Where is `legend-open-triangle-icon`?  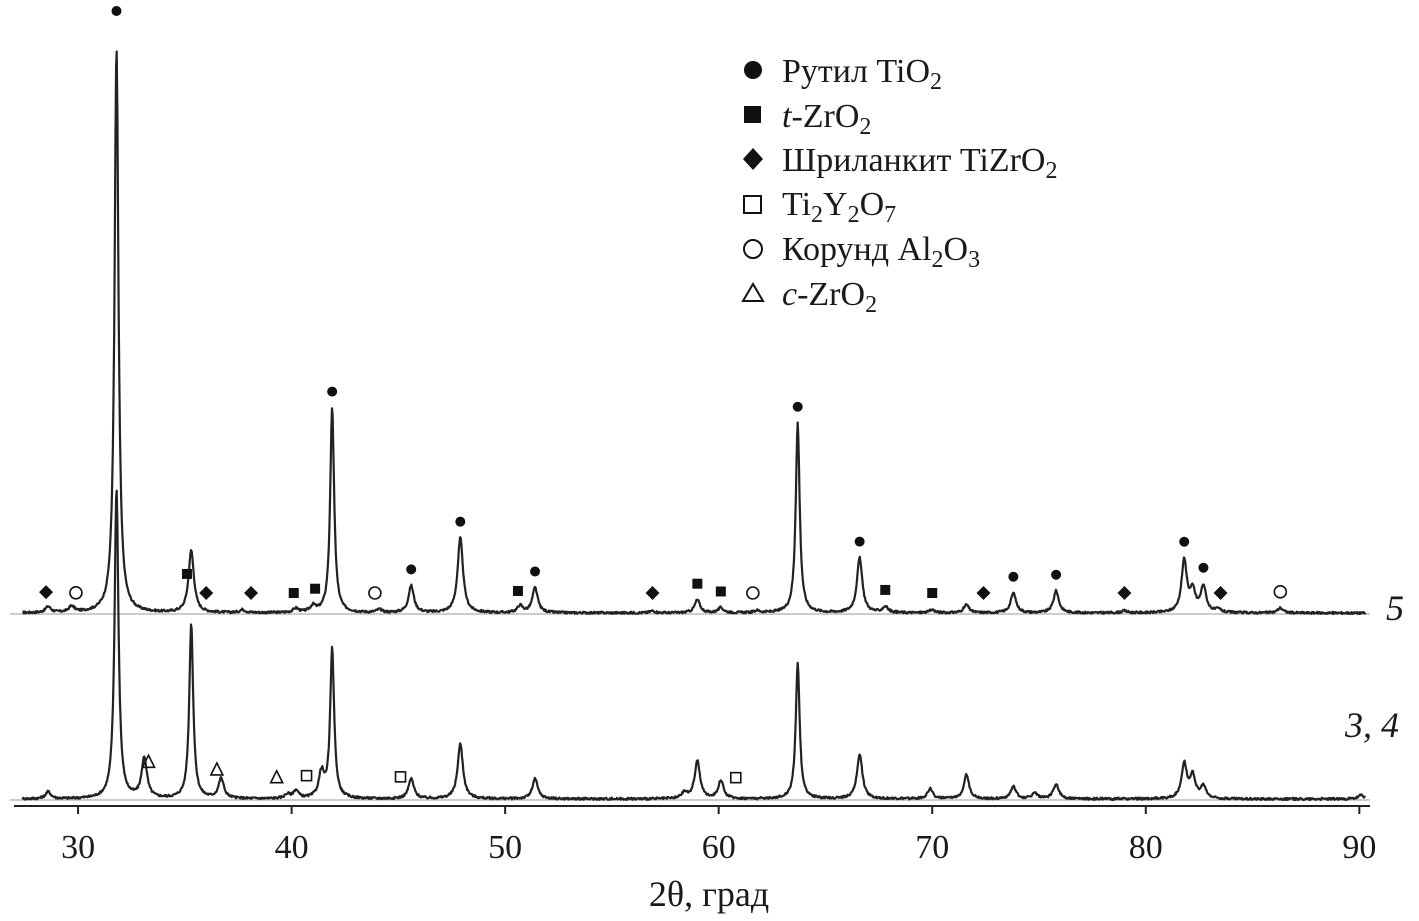
legend-open-triangle-icon is located at coordinates (753, 292).